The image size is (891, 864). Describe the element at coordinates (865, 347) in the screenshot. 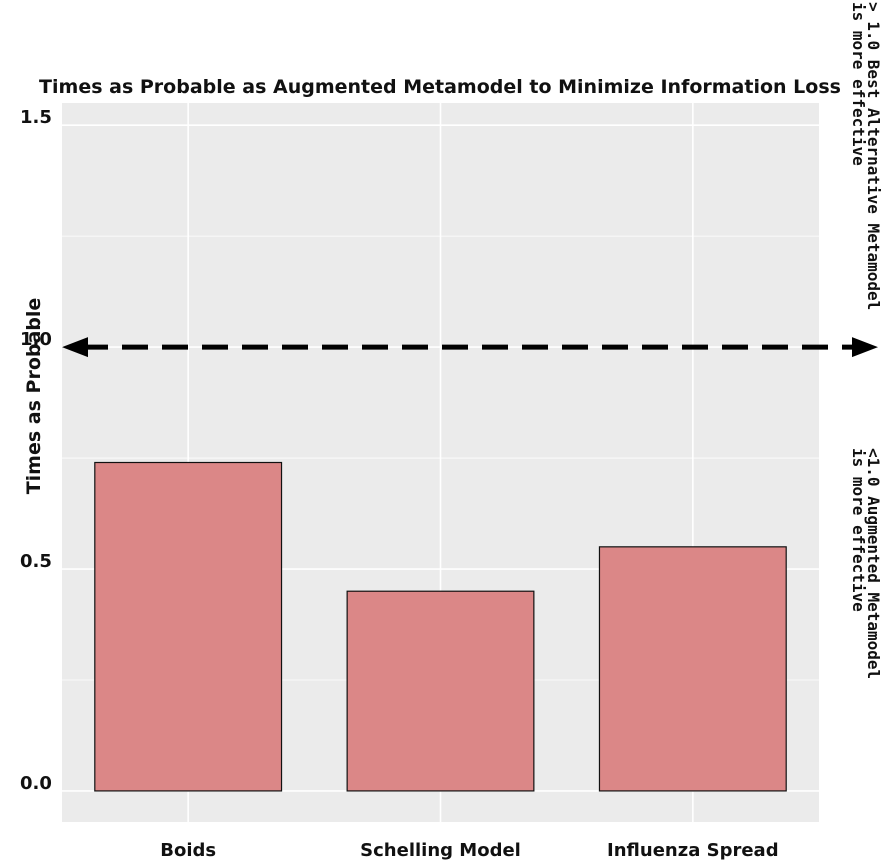

I see `arrow-right-icon` at that location.